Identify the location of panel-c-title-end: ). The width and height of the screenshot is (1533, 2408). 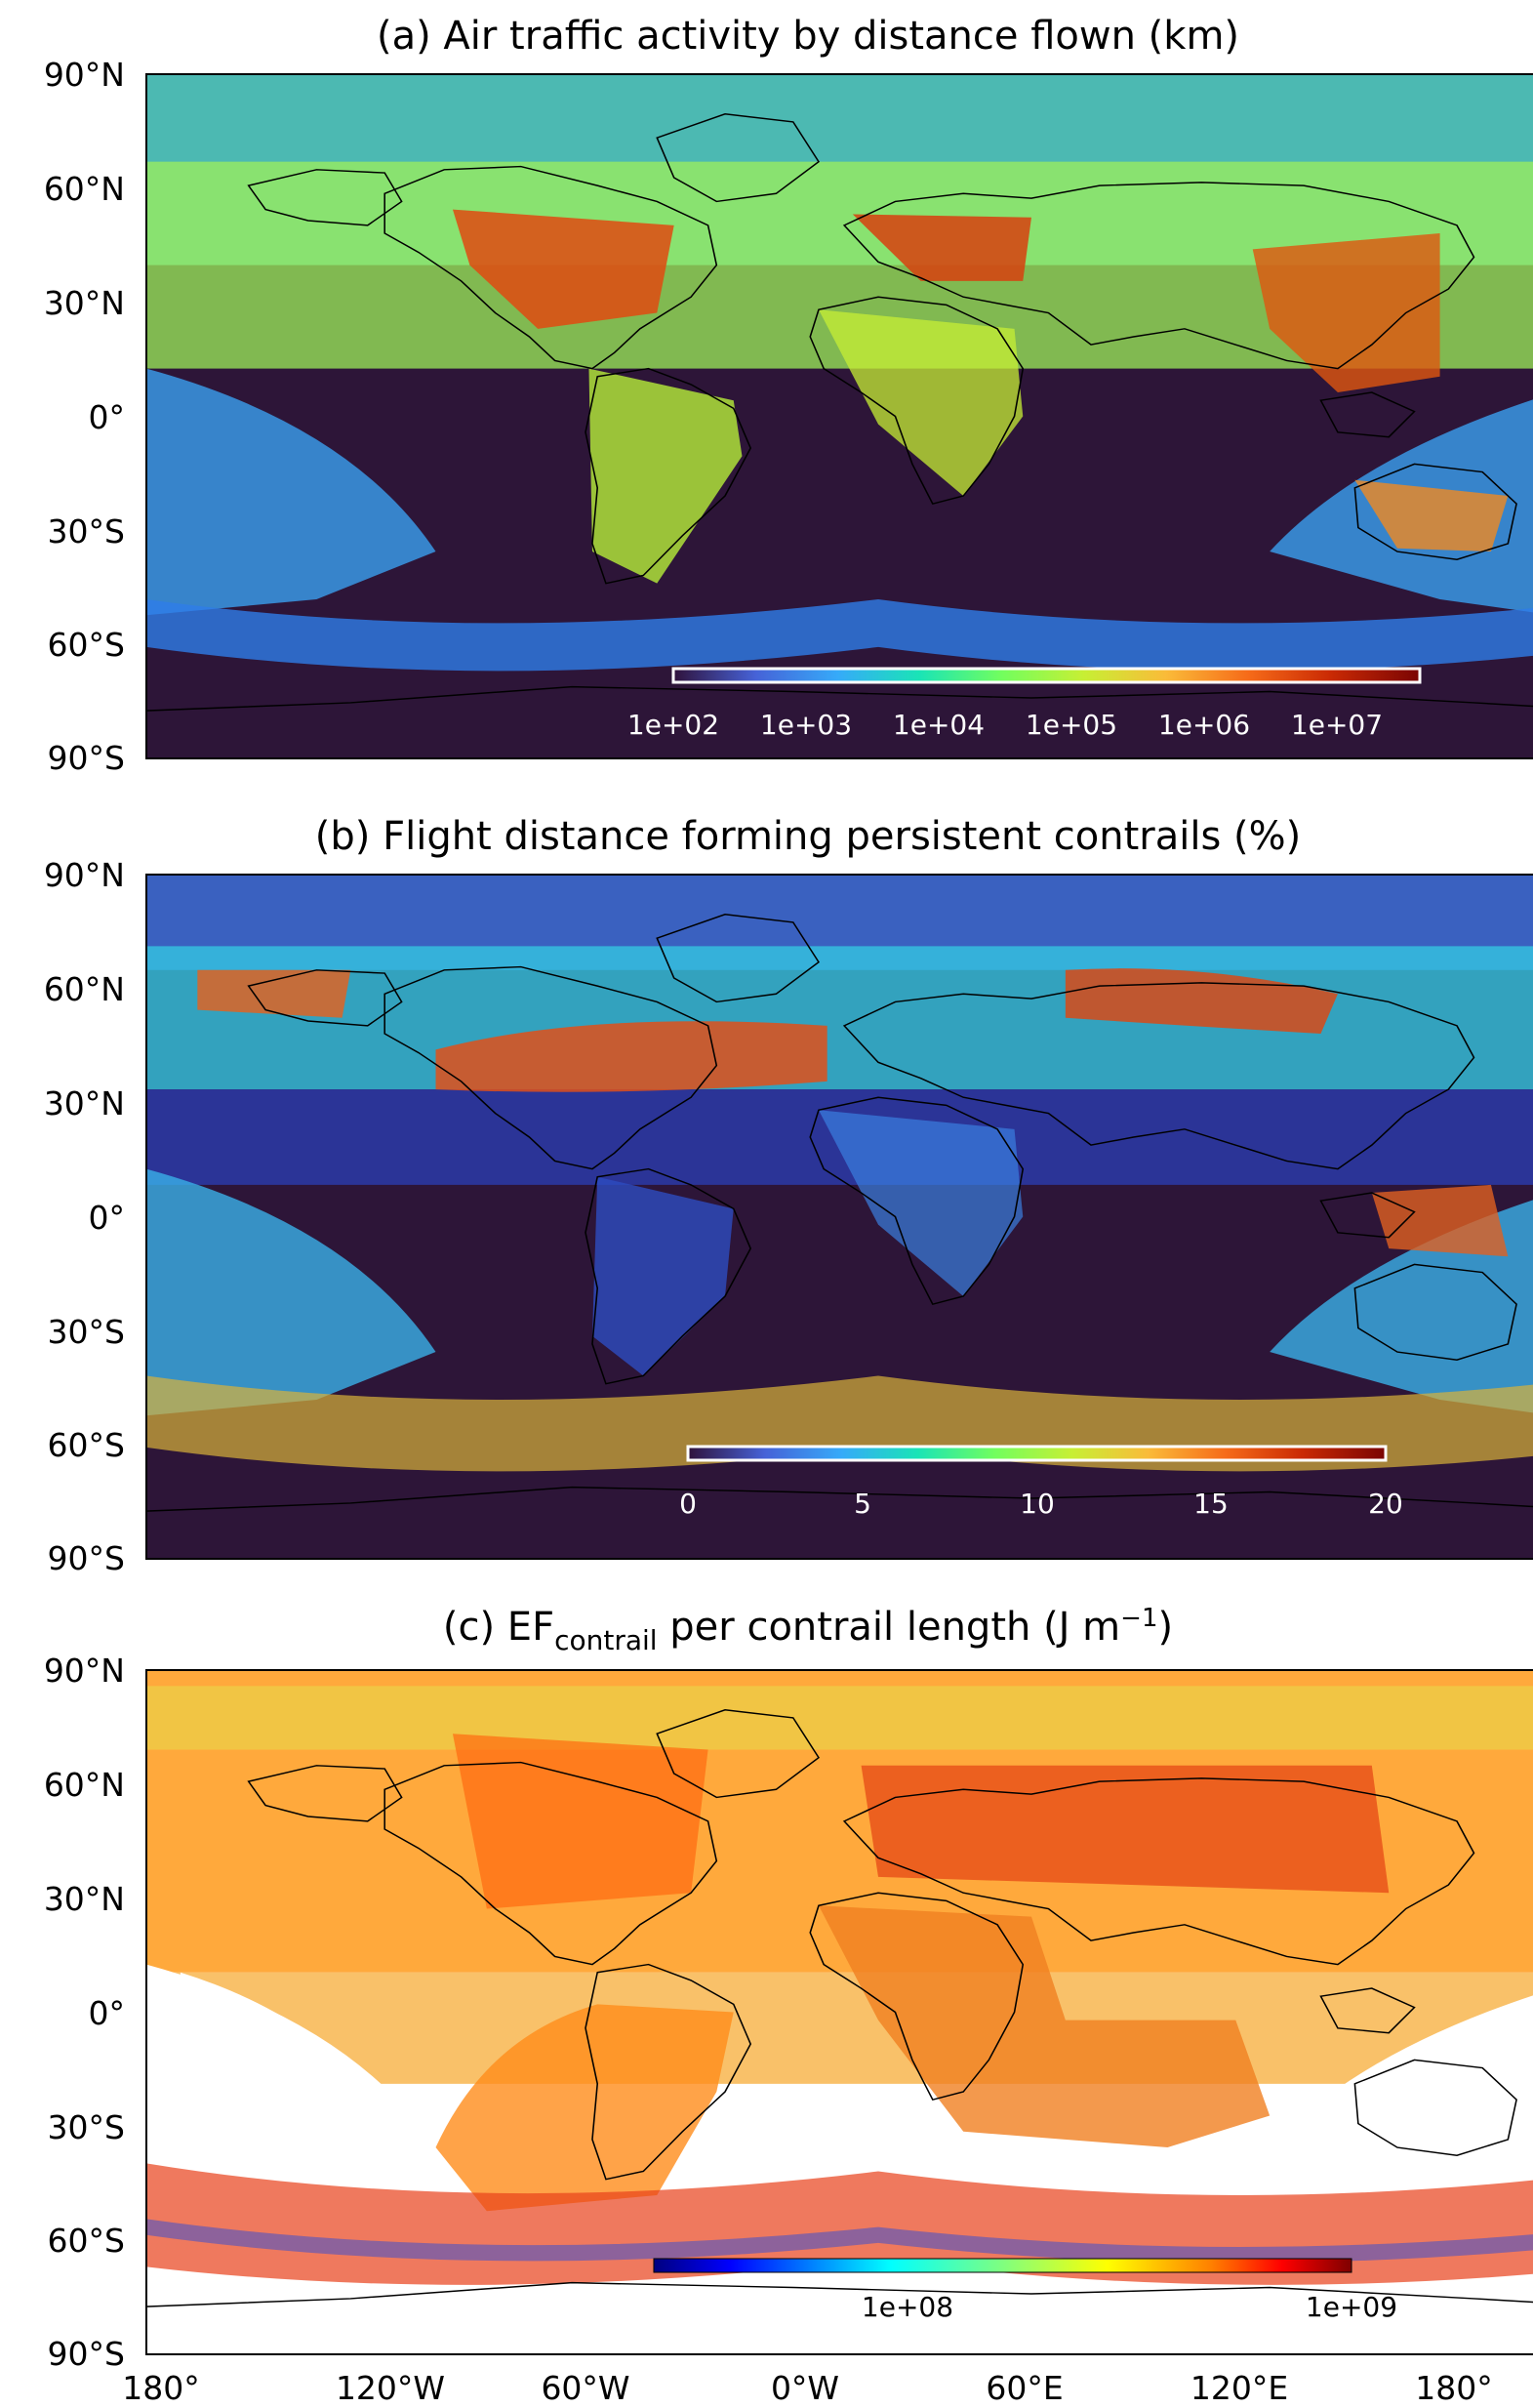
(1165, 1628).